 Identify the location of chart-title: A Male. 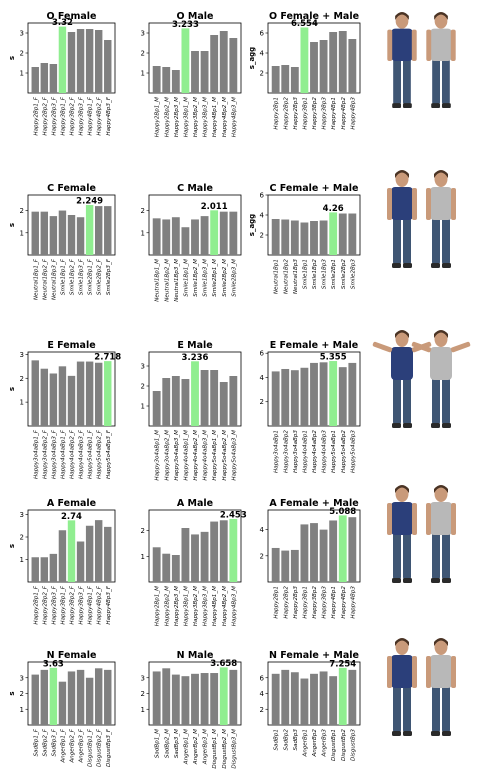
(195, 503).